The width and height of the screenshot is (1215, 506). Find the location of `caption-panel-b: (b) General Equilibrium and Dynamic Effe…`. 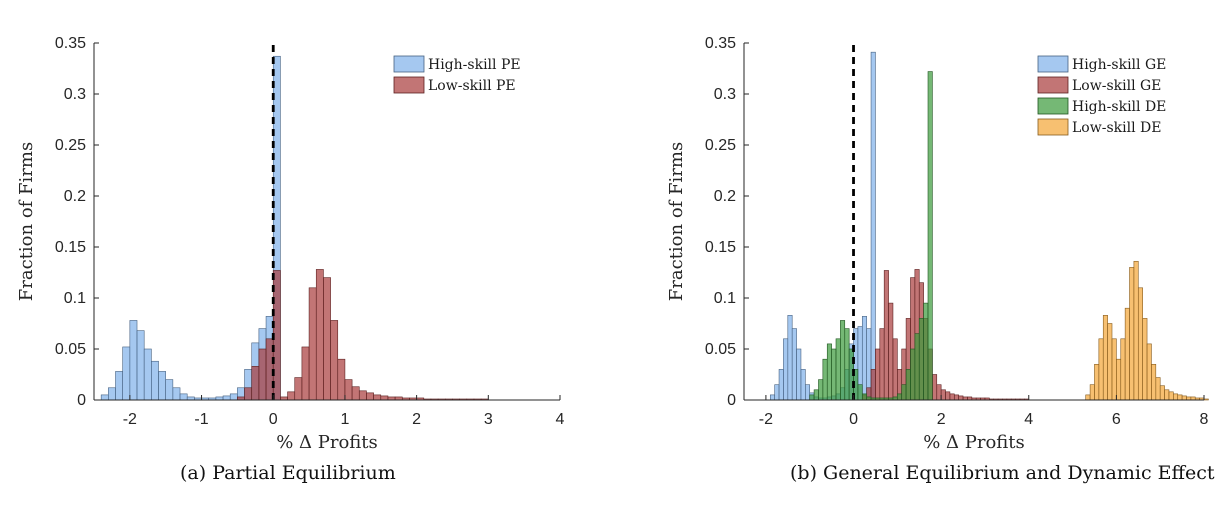

caption-panel-b: (b) General Equilibrium and Dynamic Effe… is located at coordinates (1002, 473).